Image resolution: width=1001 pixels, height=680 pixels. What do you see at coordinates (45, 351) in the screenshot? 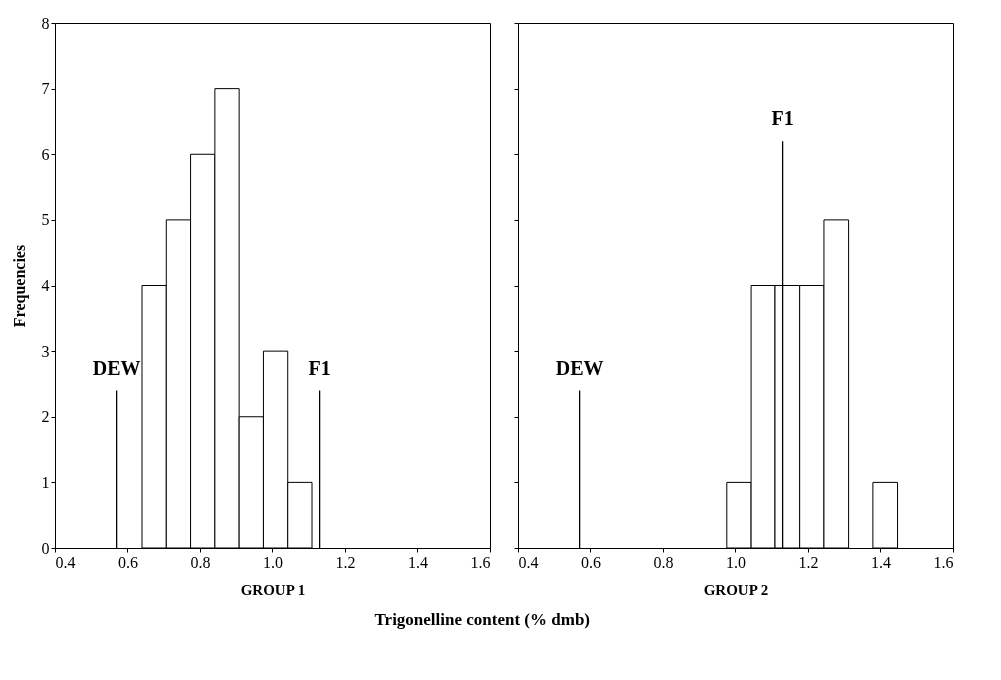
I see `y-tick-label: 3` at bounding box center [45, 351].